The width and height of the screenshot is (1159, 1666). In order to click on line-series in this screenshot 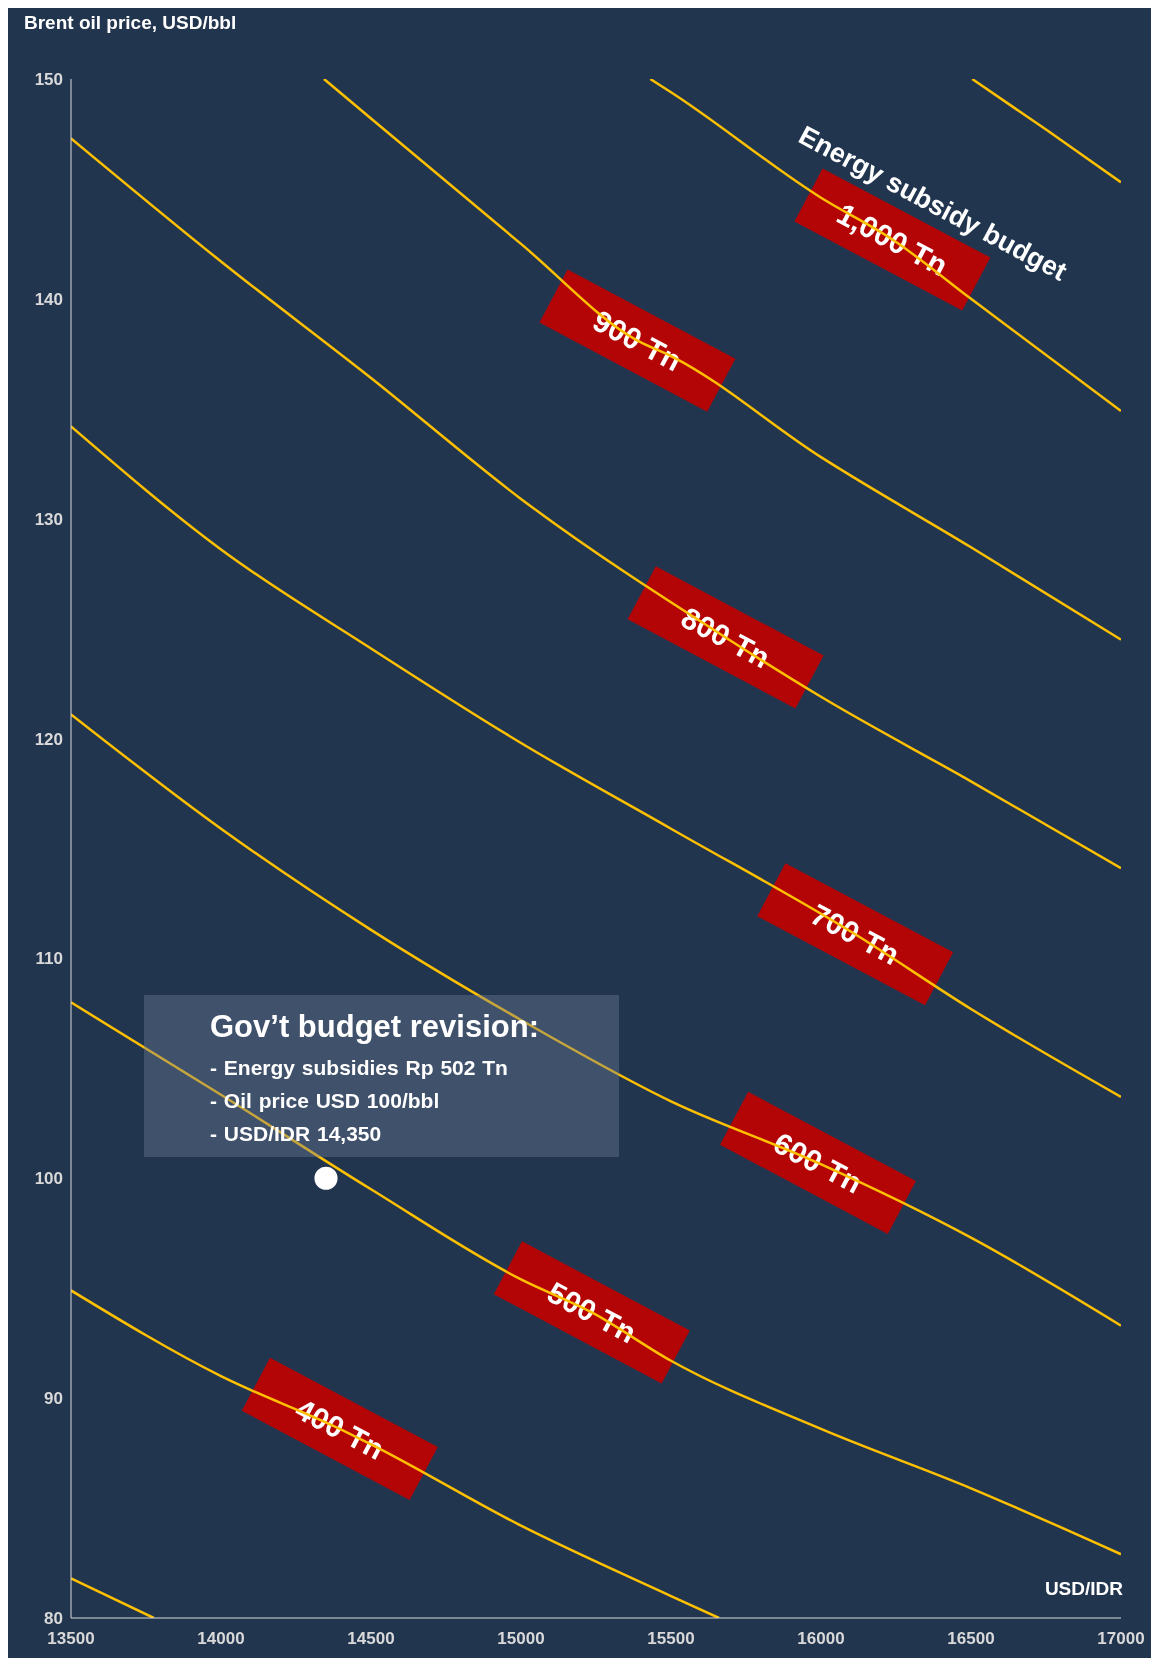, I will do `click(885, 246)`.